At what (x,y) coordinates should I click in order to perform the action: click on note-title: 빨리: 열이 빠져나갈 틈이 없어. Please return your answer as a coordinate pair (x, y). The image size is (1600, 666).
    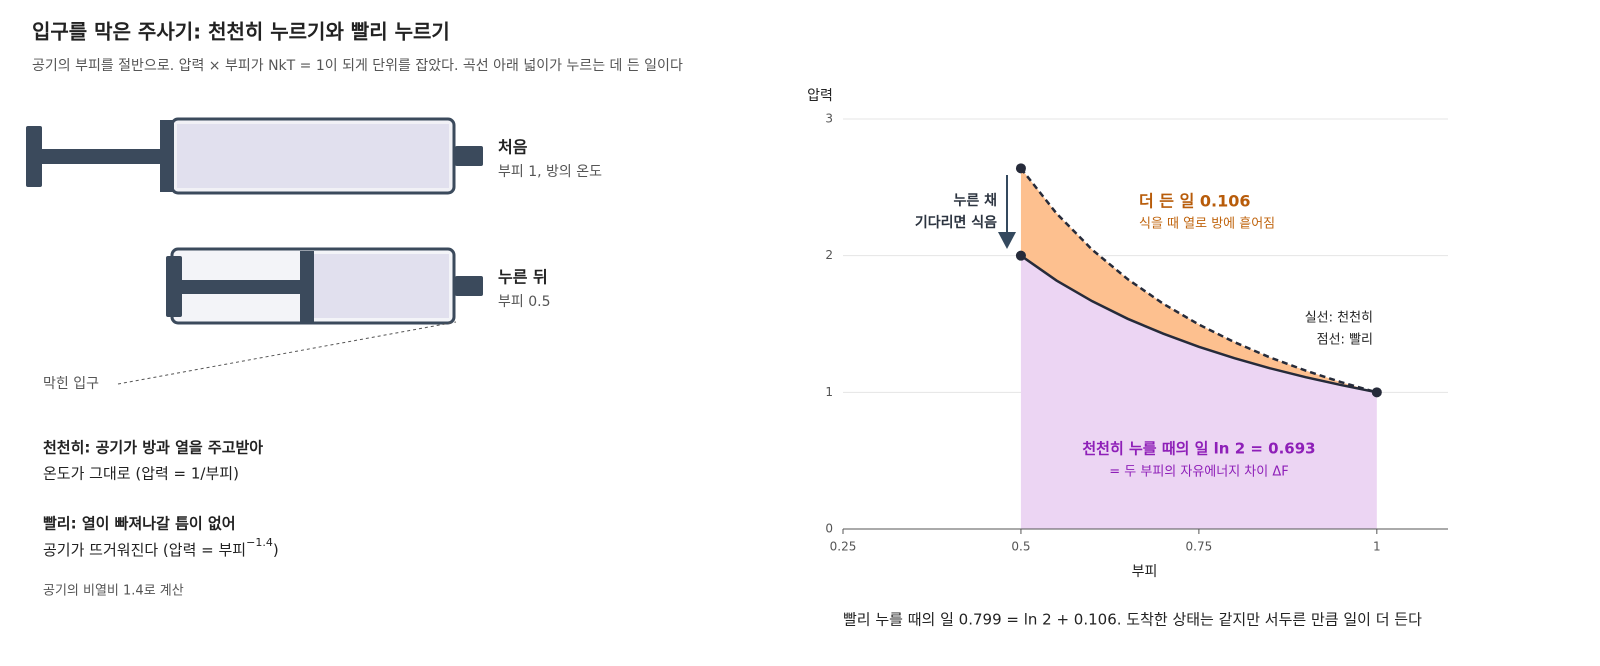
    Looking at the image, I should click on (139, 524).